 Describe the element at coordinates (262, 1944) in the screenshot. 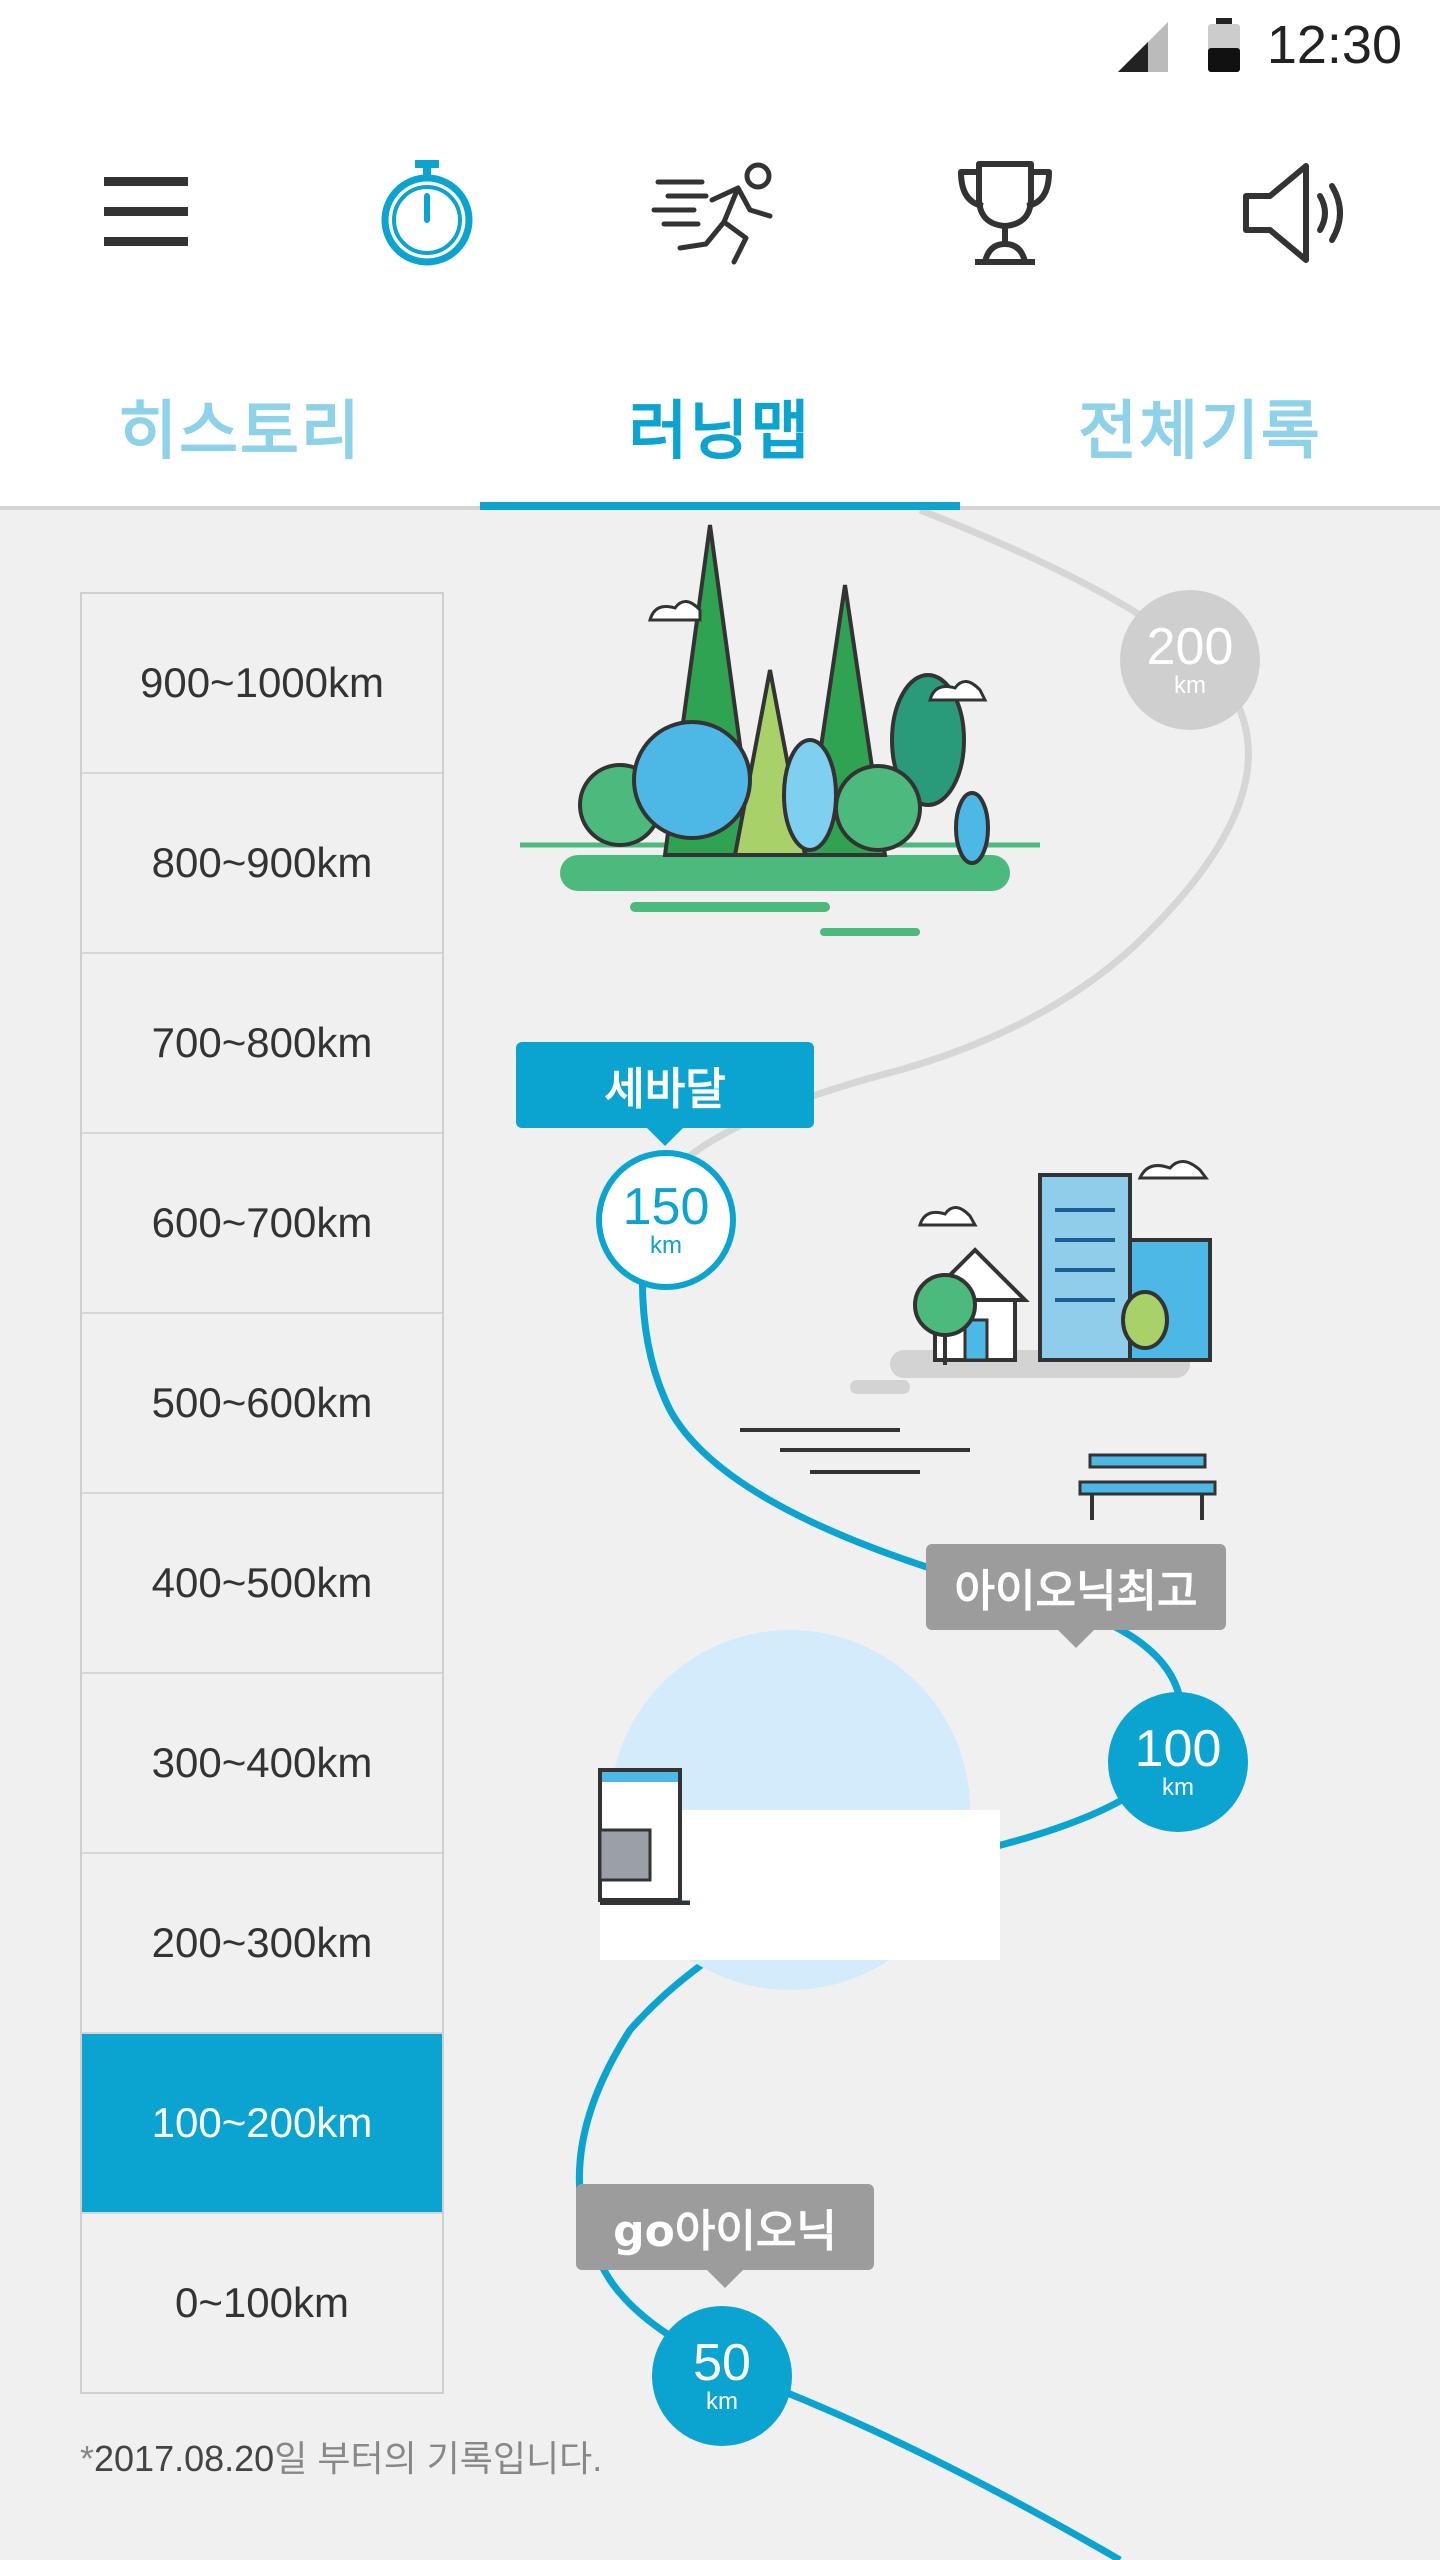

I see `range-item-200-300: 200~300km` at that location.